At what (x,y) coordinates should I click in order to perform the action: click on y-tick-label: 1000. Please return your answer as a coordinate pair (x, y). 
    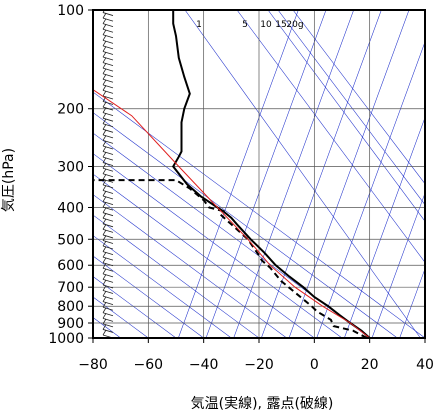
    Looking at the image, I should click on (66, 339).